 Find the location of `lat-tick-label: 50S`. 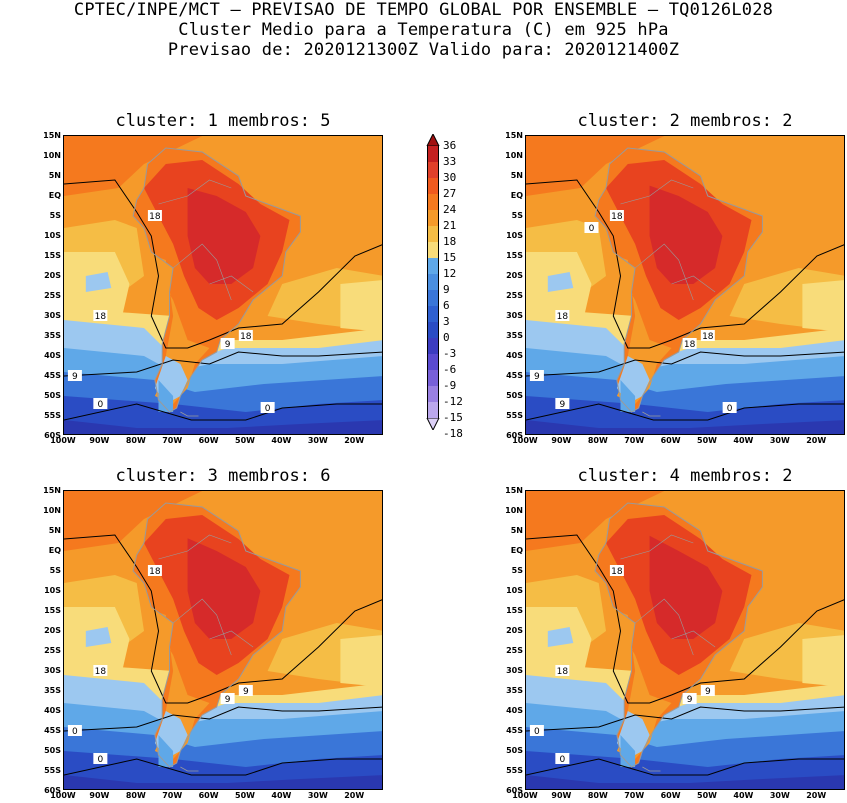

lat-tick-label: 50S is located at coordinates (52, 395).